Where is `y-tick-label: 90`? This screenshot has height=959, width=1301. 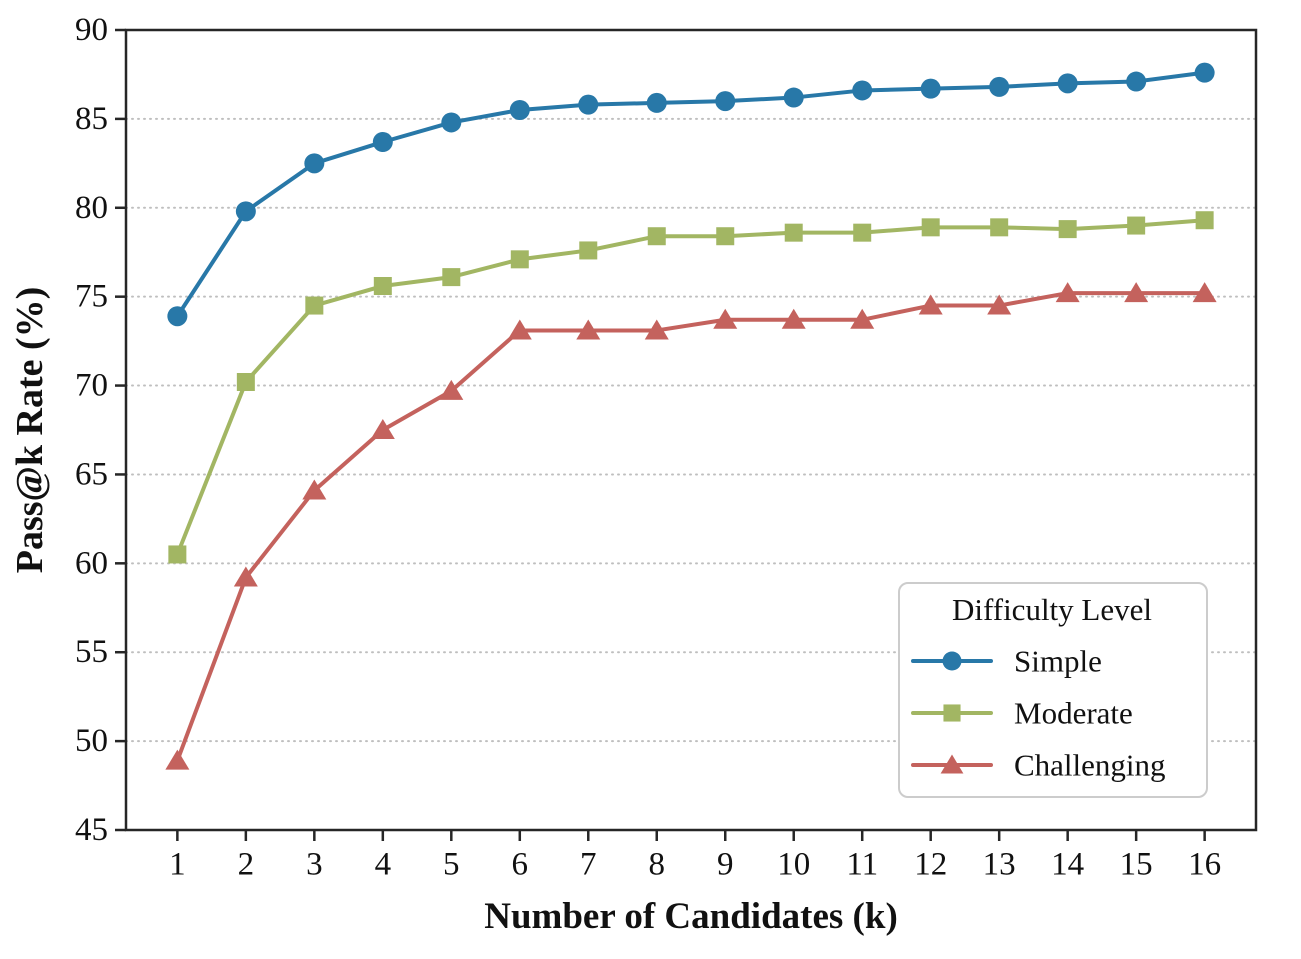 y-tick-label: 90 is located at coordinates (91, 30).